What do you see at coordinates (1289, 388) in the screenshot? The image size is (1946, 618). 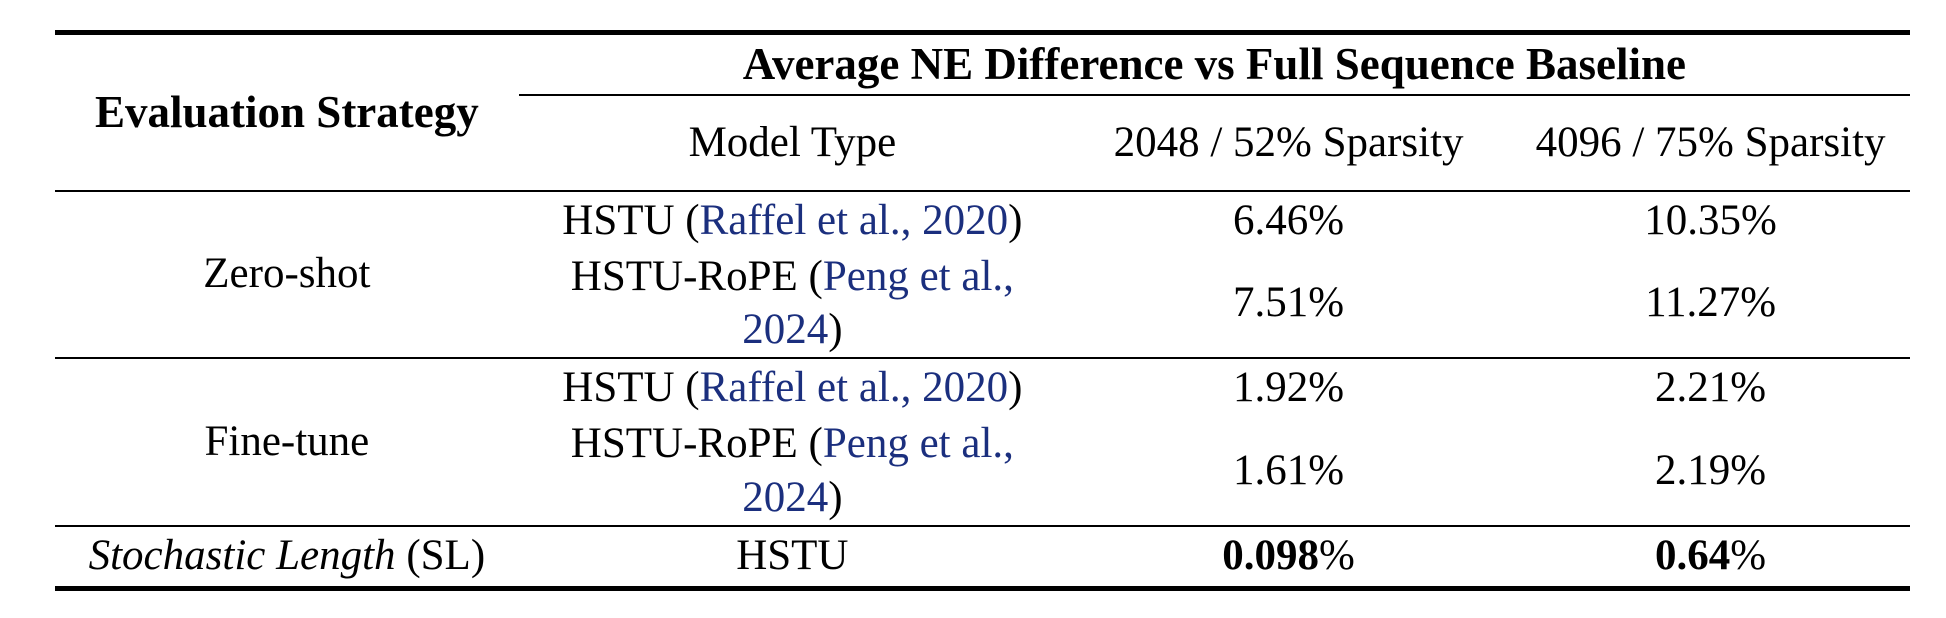 I see `value-2048: 1.92%` at bounding box center [1289, 388].